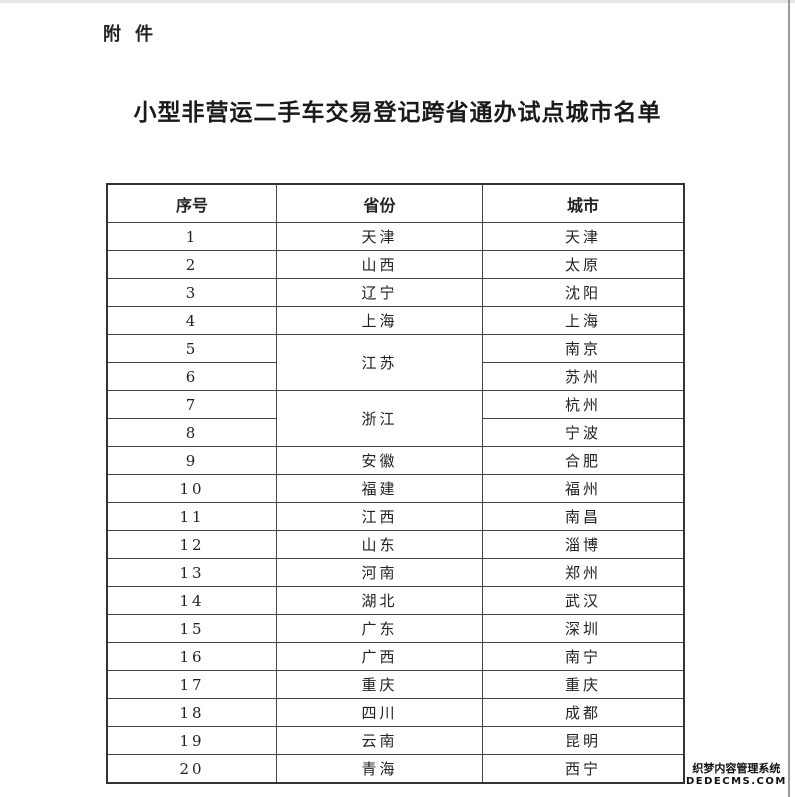 Image resolution: width=795 pixels, height=797 pixels. Describe the element at coordinates (191, 488) in the screenshot. I see `cell-number: 10` at that location.